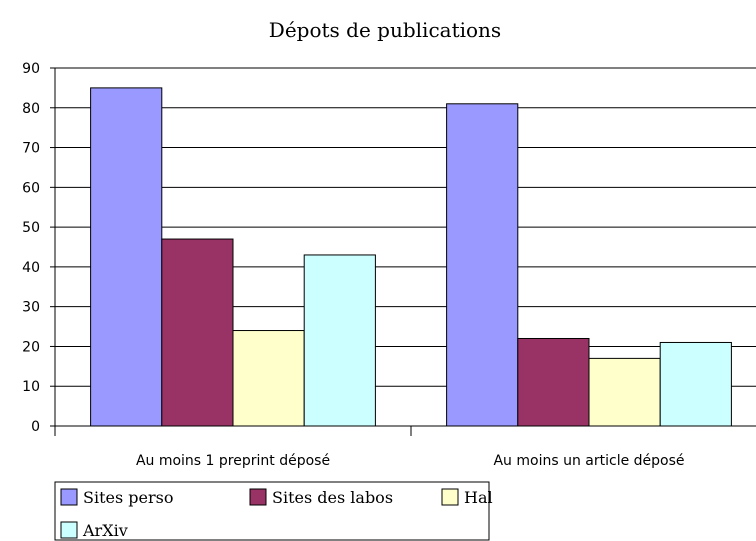 The image size is (756, 541). Describe the element at coordinates (128, 497) in the screenshot. I see `legend-label: Sites perso` at that location.